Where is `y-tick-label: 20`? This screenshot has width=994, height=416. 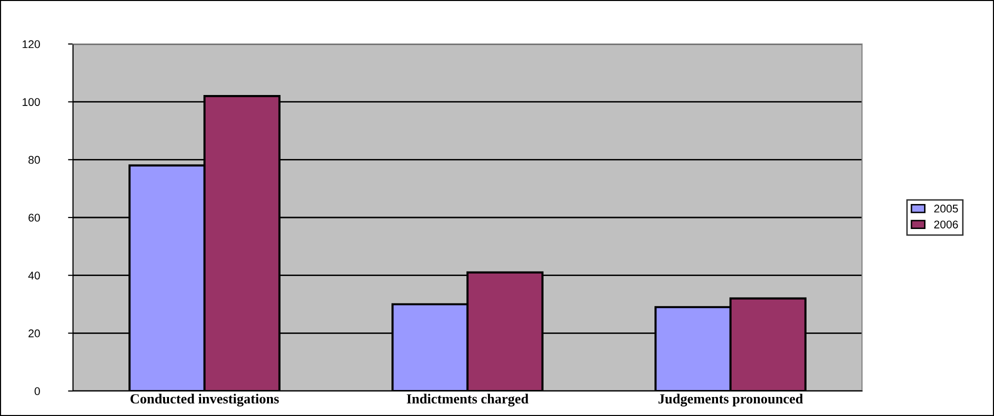 y-tick-label: 20 is located at coordinates (34, 333).